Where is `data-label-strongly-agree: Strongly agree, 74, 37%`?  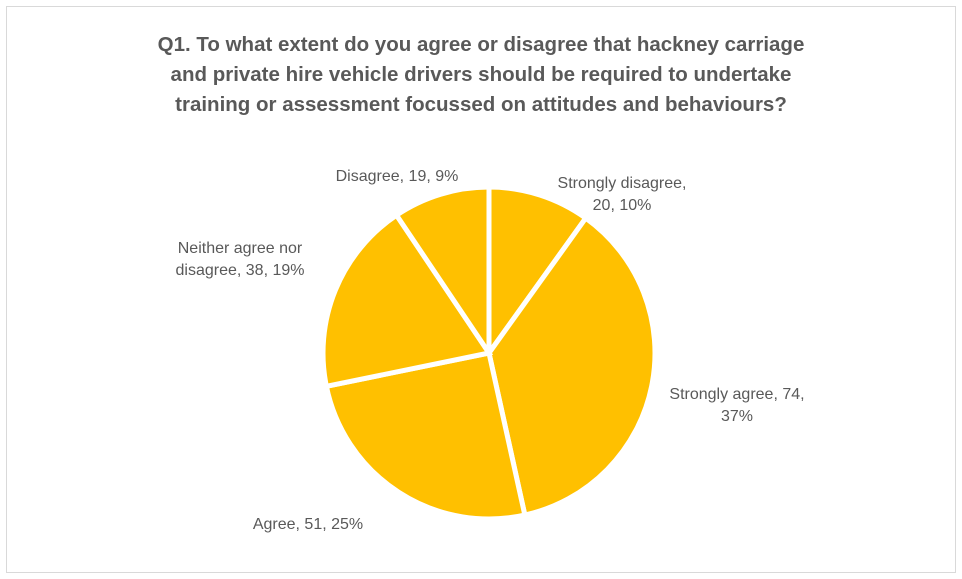 data-label-strongly-agree: Strongly agree, 74, 37% is located at coordinates (736, 405).